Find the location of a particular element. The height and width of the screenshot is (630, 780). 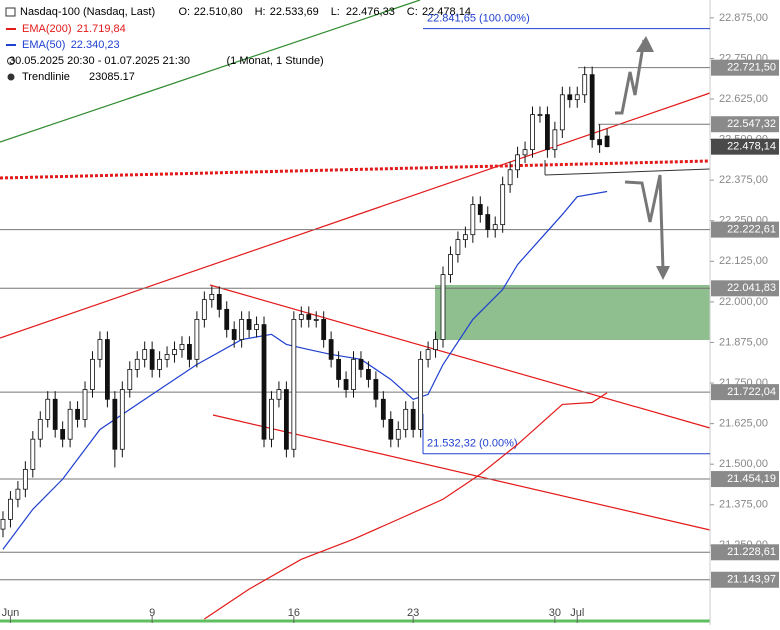

y-tick-label: 22.125,00 is located at coordinates (743, 261).